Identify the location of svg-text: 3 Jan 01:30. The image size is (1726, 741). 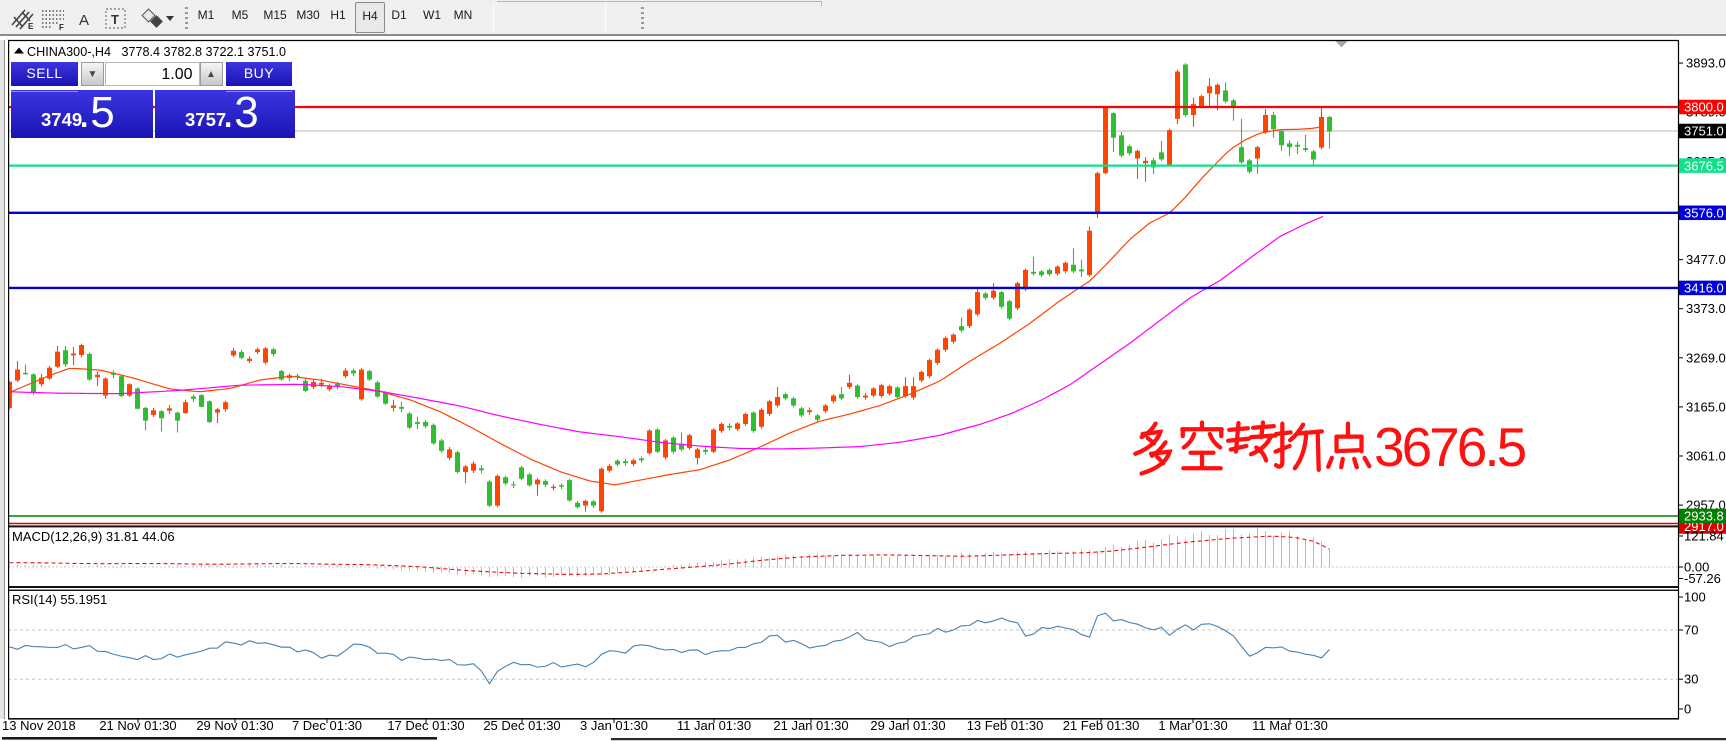
(614, 725).